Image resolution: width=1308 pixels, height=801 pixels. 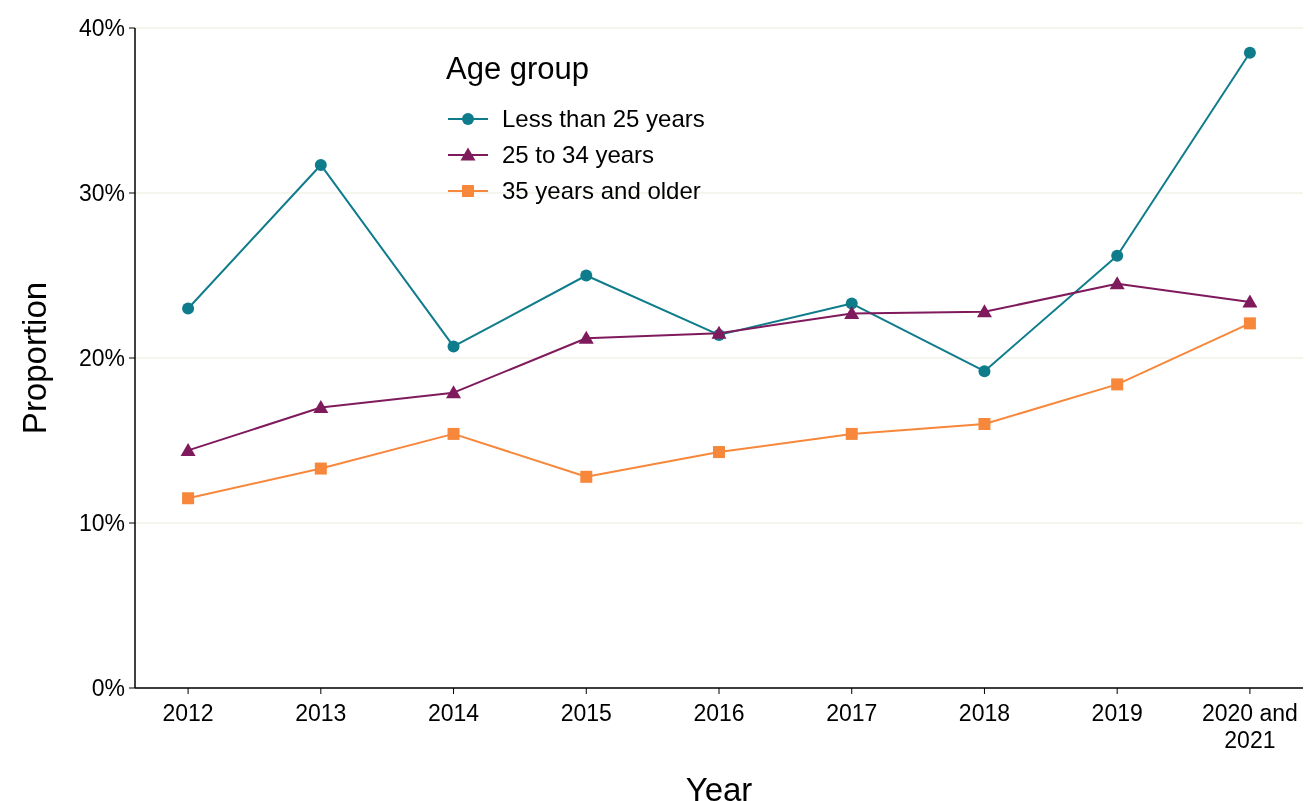 What do you see at coordinates (586, 713) in the screenshot?
I see `x-tick-label: 2015` at bounding box center [586, 713].